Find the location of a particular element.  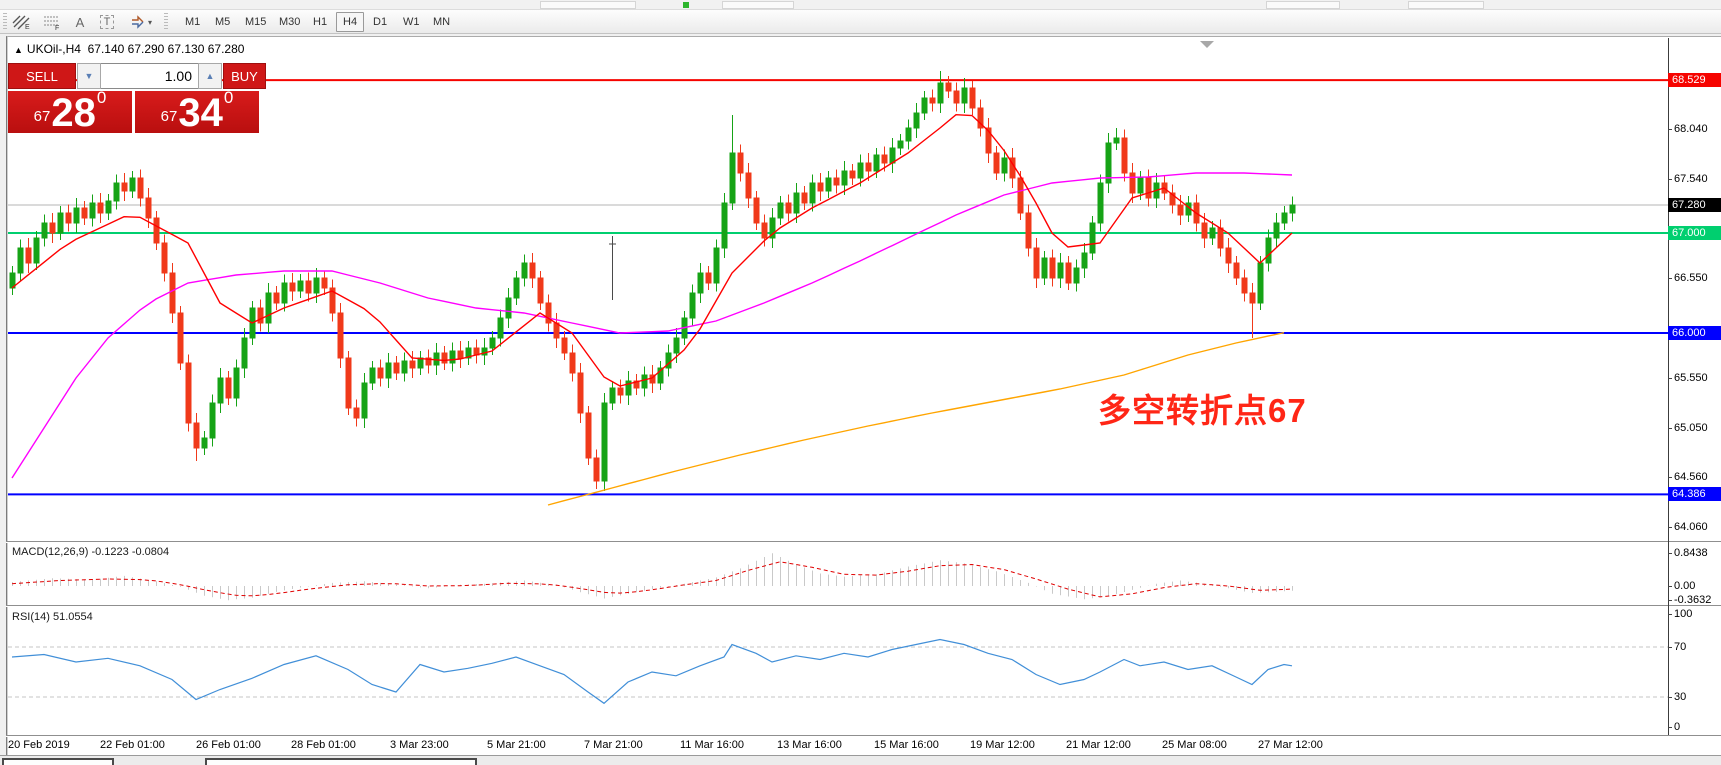

price-tick-64.560: 64.560 is located at coordinates (1688, 477).